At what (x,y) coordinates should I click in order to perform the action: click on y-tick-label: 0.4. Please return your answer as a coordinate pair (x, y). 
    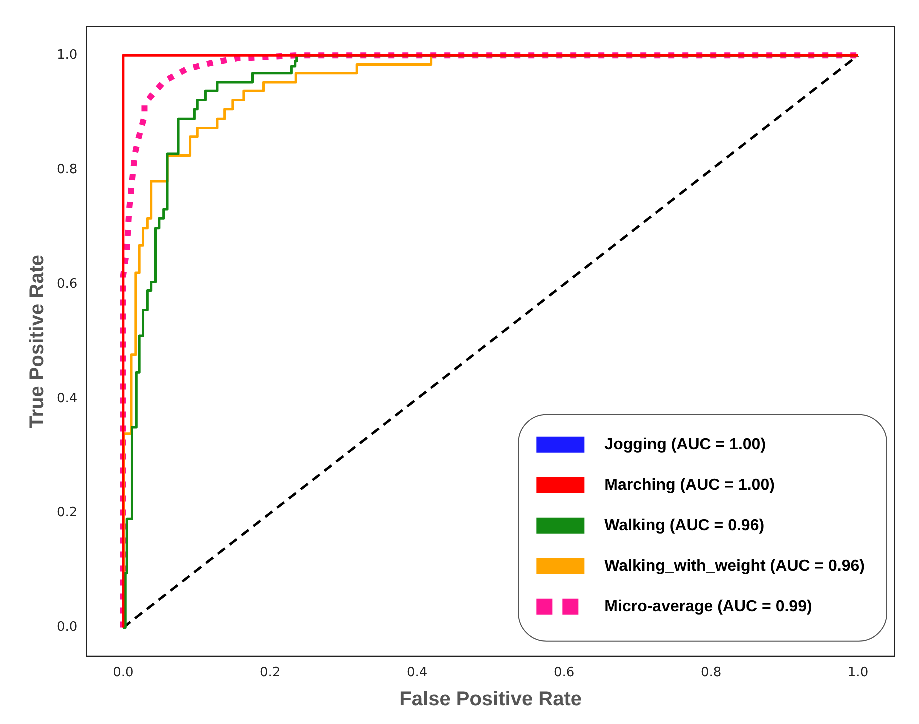
    Looking at the image, I should click on (67, 398).